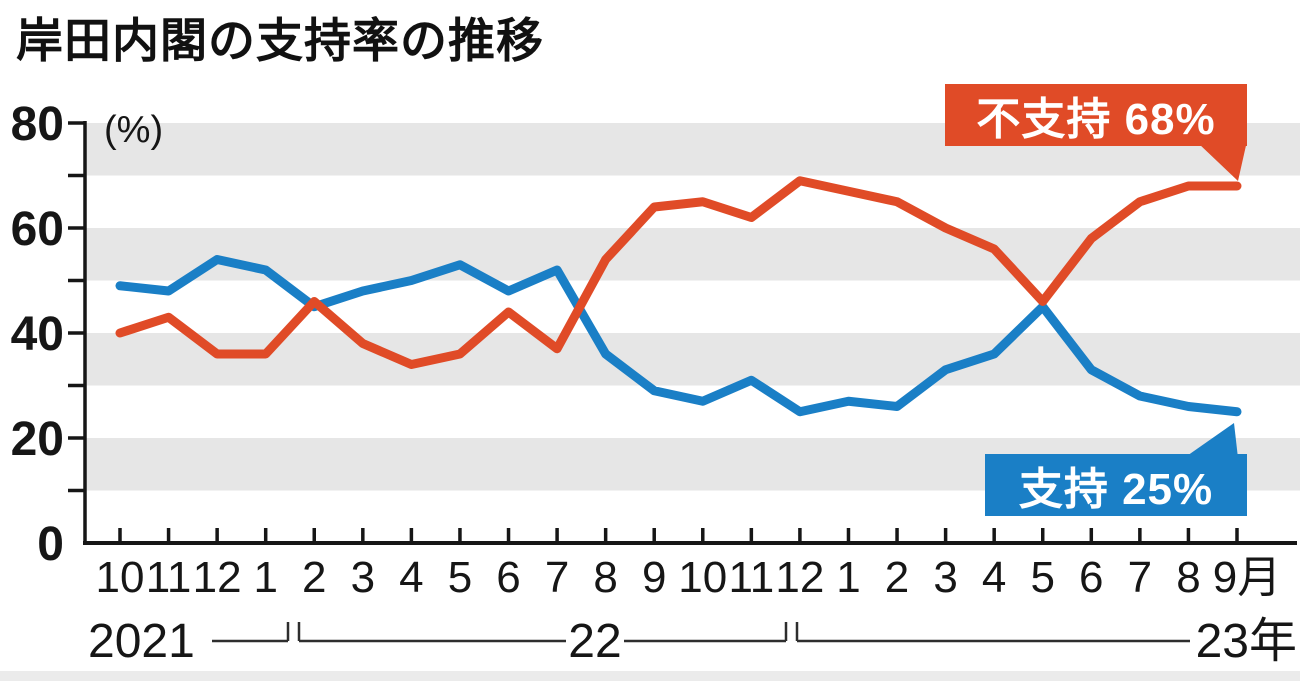  I want to click on month-label-15: 1, so click(848, 577).